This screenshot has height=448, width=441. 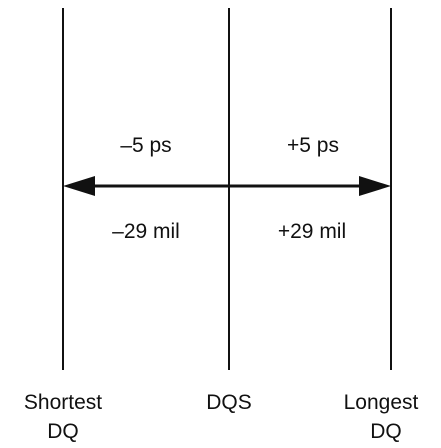 What do you see at coordinates (79, 186) in the screenshot?
I see `left-arrowhead-icon` at bounding box center [79, 186].